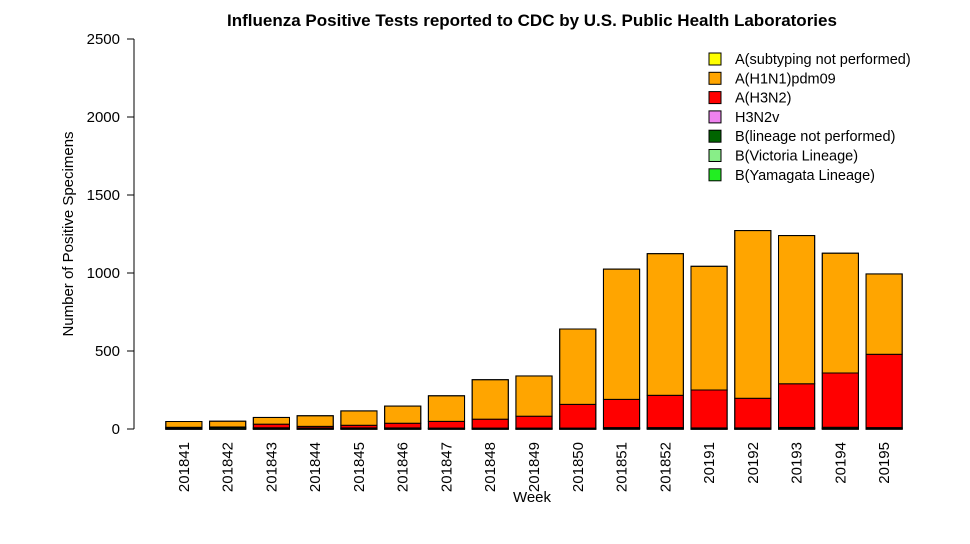 The width and height of the screenshot is (970, 544). Describe the element at coordinates (228, 467) in the screenshot. I see `x-tick-label: 201842` at that location.